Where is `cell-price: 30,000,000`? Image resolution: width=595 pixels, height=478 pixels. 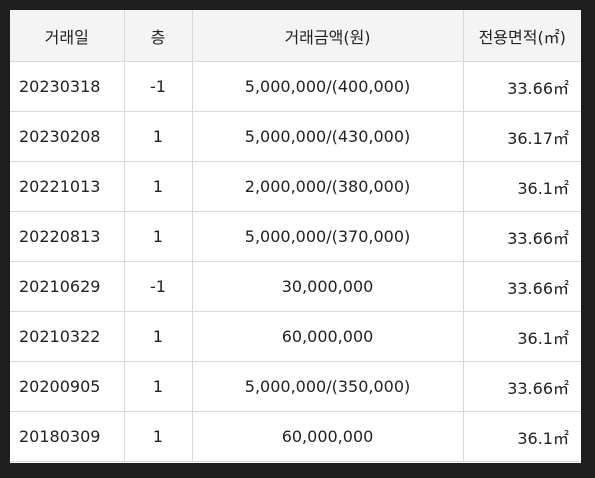
cell-price: 30,000,000 is located at coordinates (328, 286).